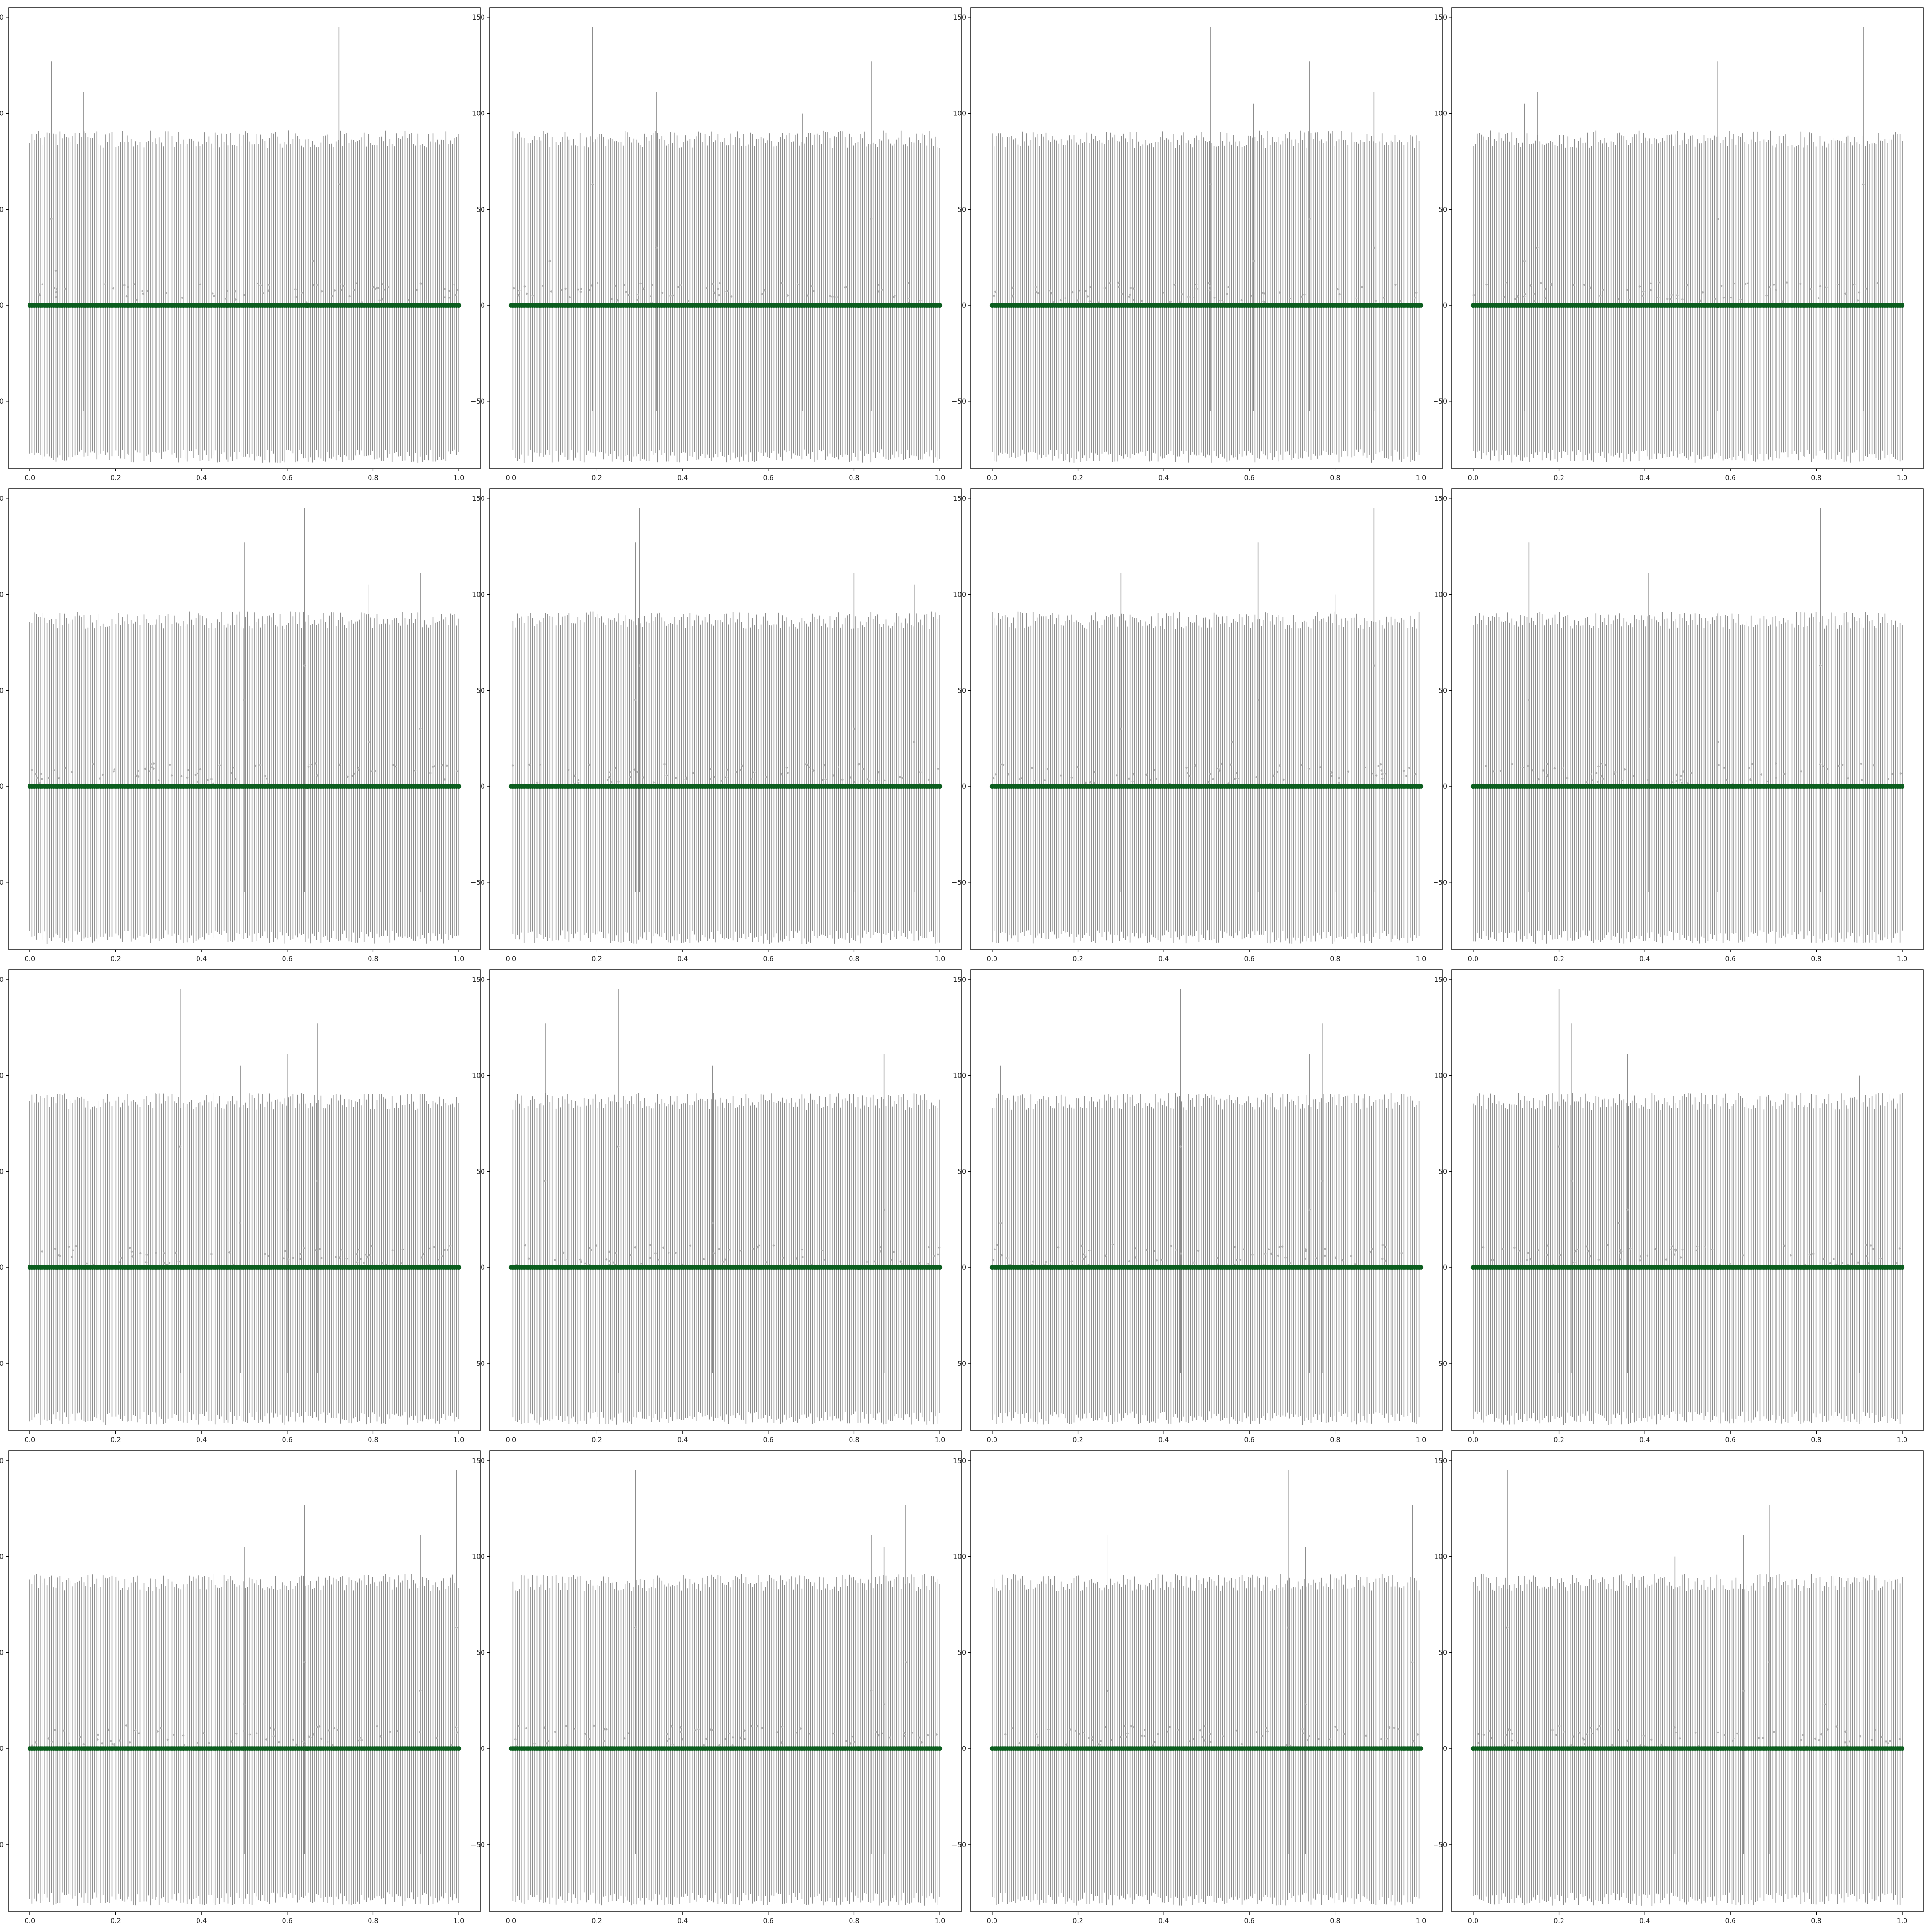  I want to click on x-tick-label: 0.0, so click(511, 478).